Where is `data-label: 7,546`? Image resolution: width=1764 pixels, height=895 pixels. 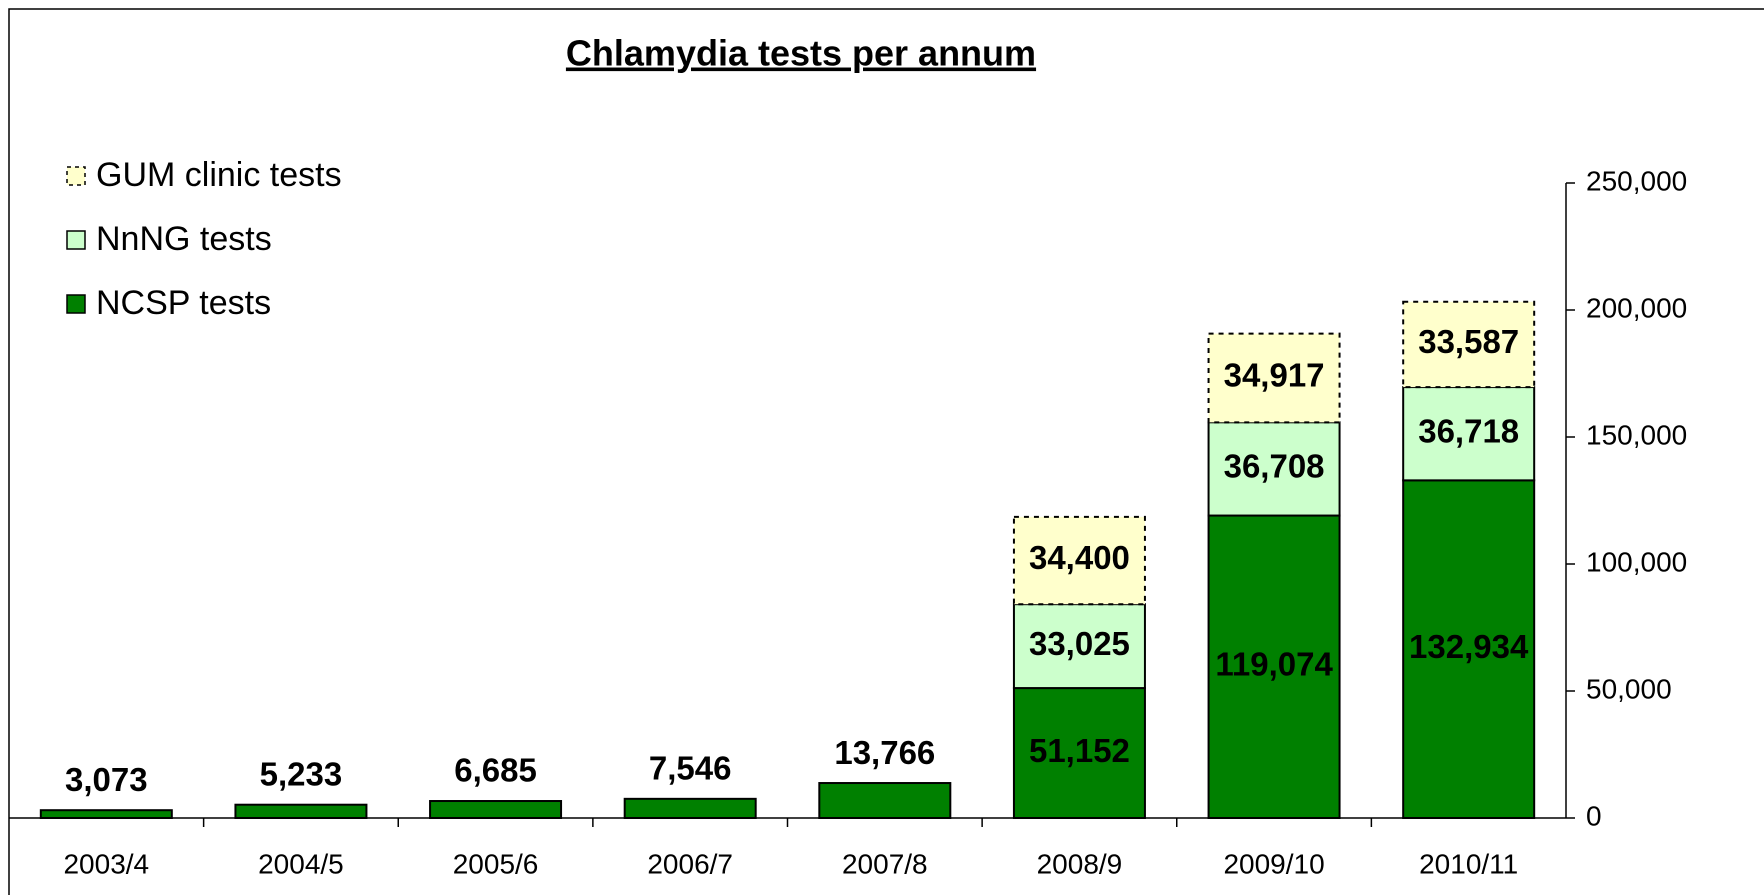 data-label: 7,546 is located at coordinates (690, 768).